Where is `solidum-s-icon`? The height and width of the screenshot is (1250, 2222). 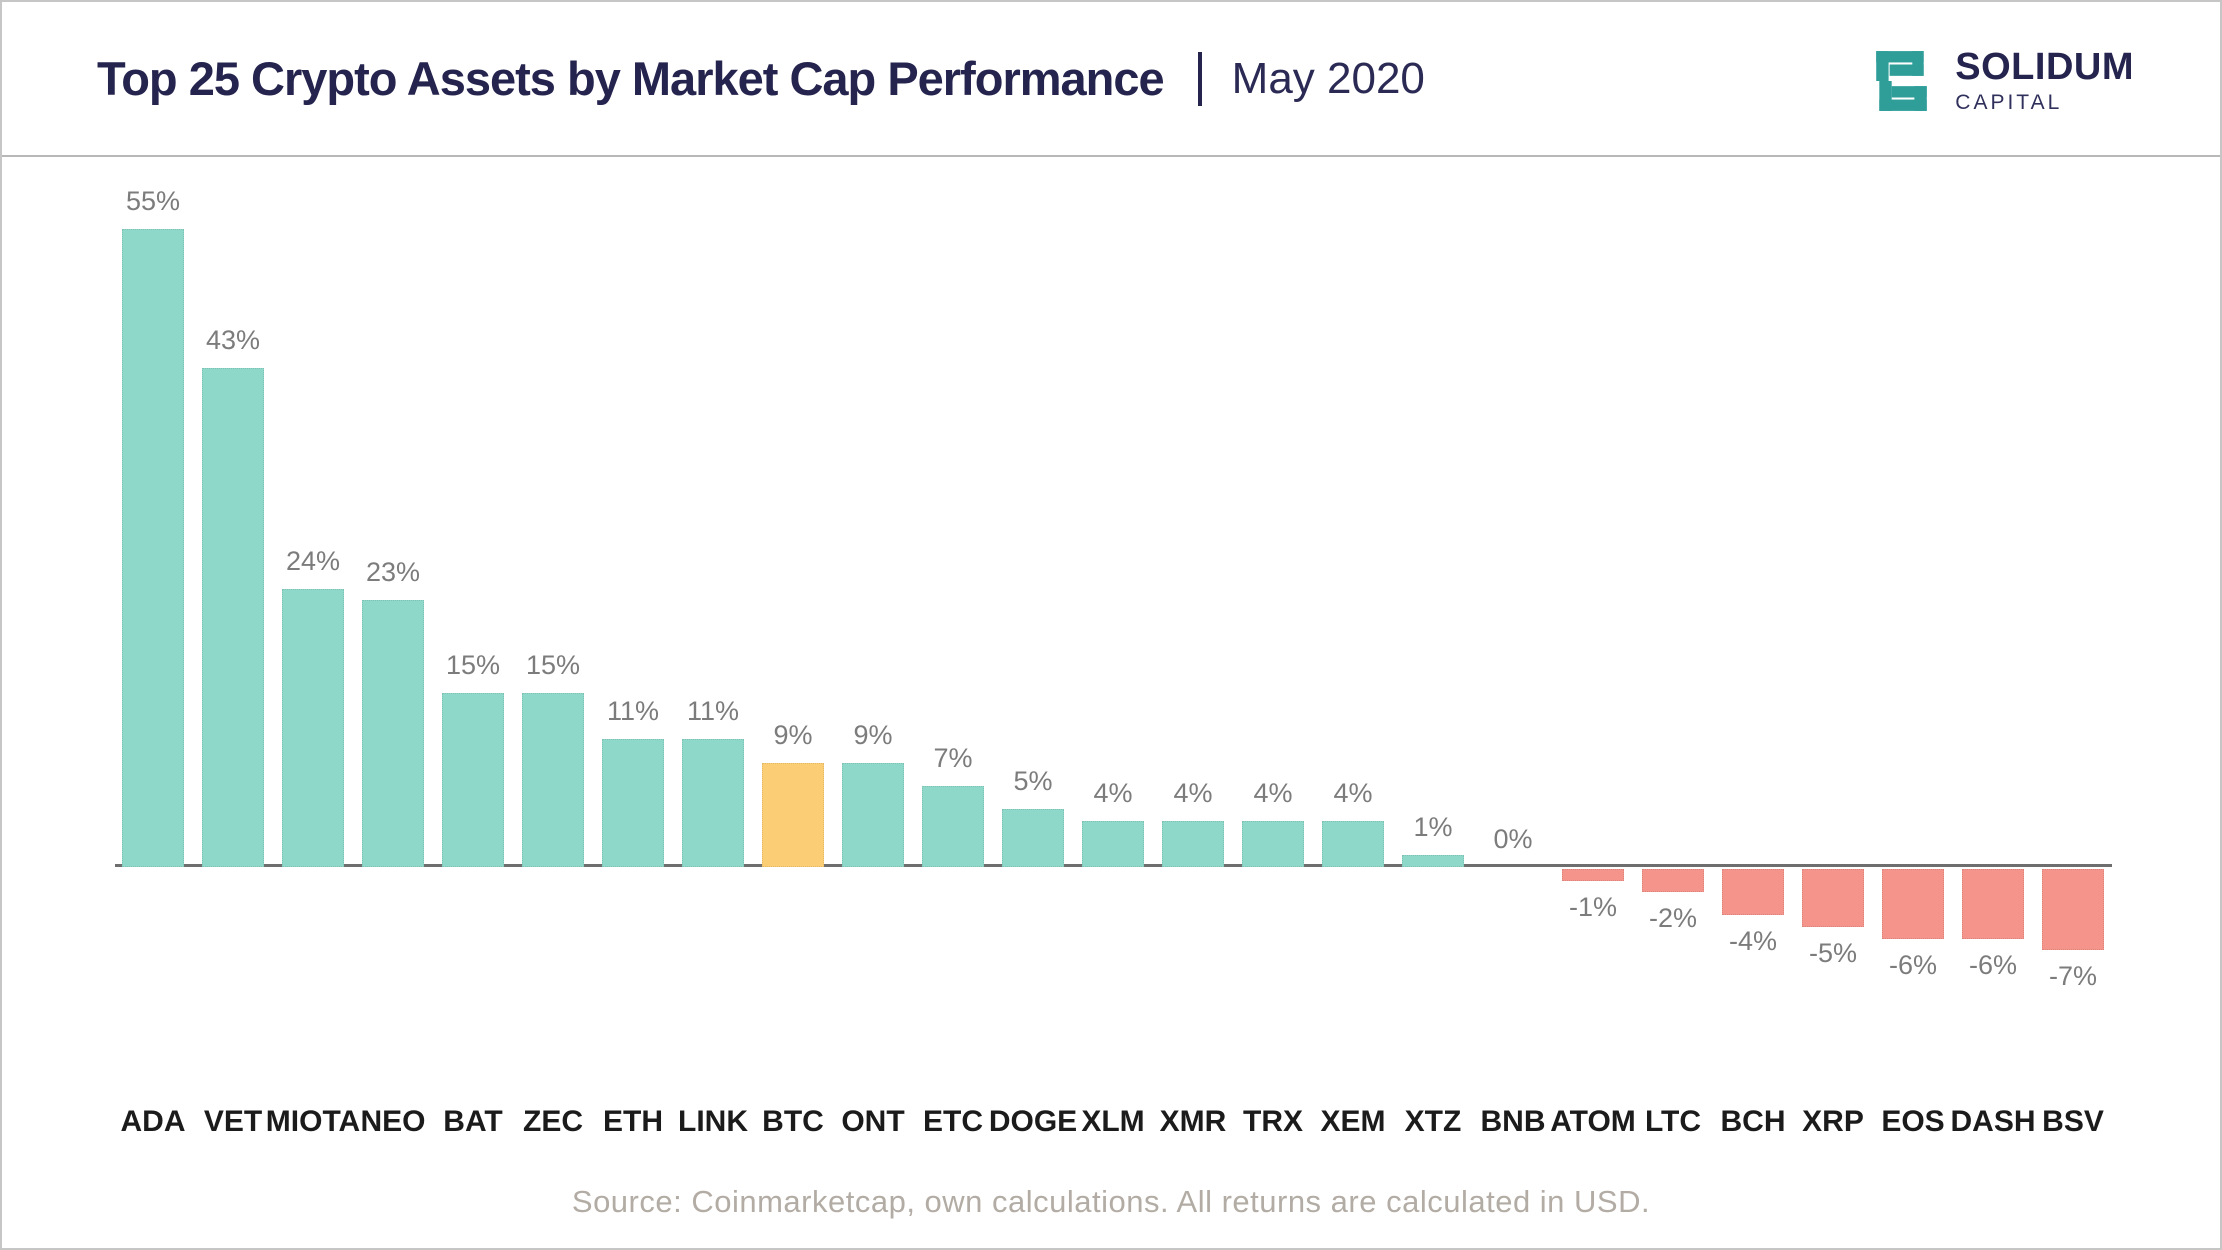
solidum-s-icon is located at coordinates (1902, 81).